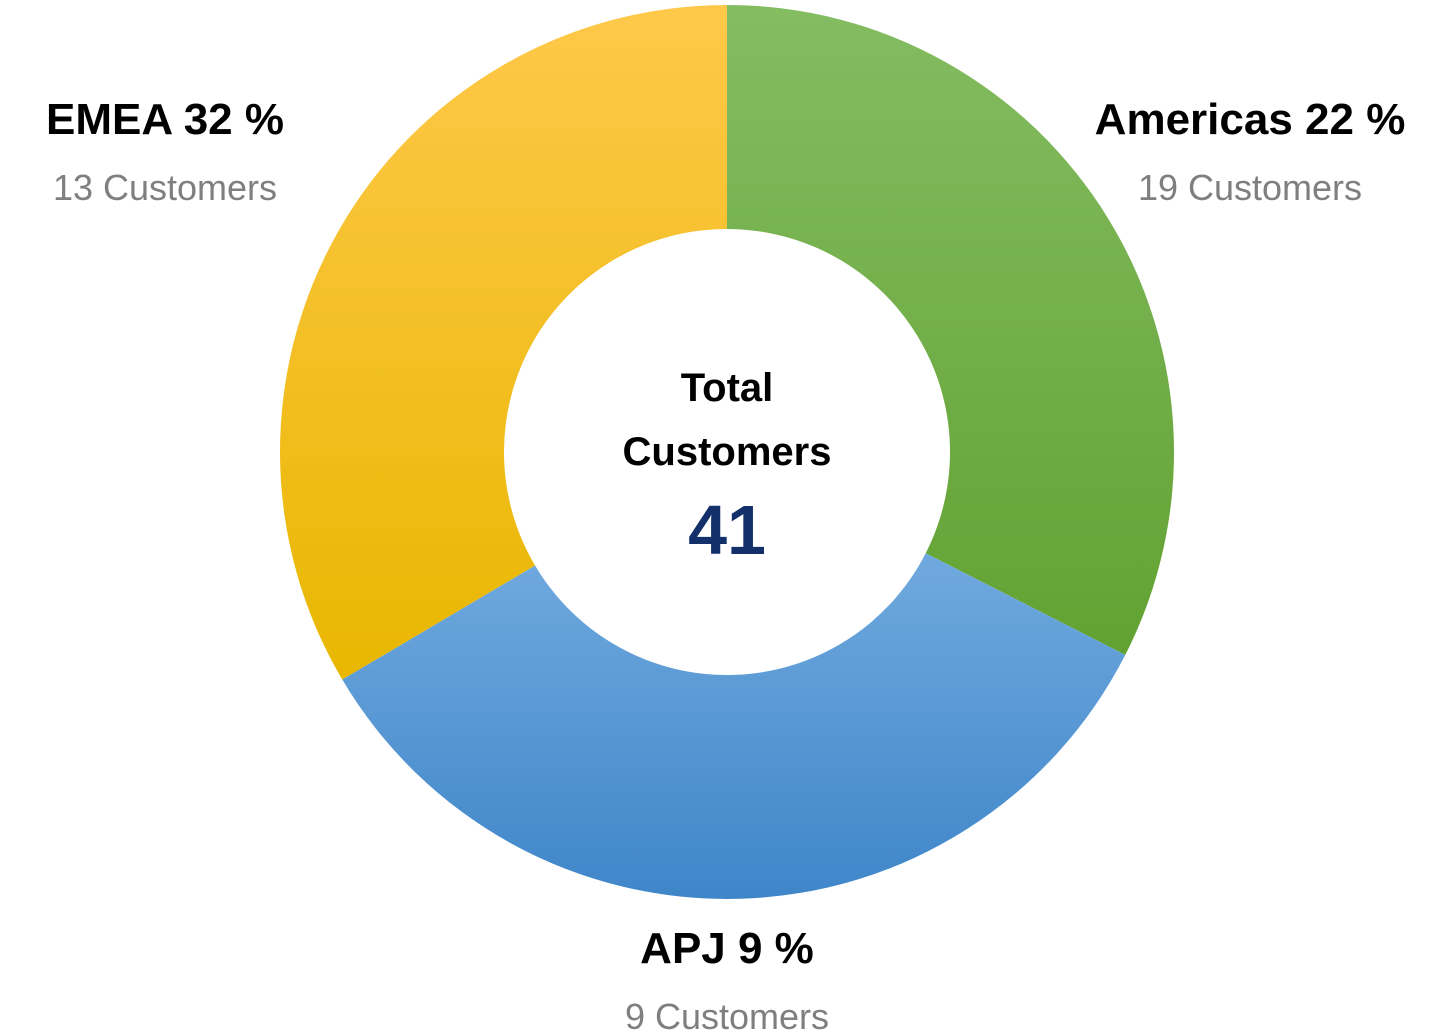 This screenshot has width=1453, height=1032. What do you see at coordinates (165, 187) in the screenshot?
I see `slice-sublabel: 13 Customers` at bounding box center [165, 187].